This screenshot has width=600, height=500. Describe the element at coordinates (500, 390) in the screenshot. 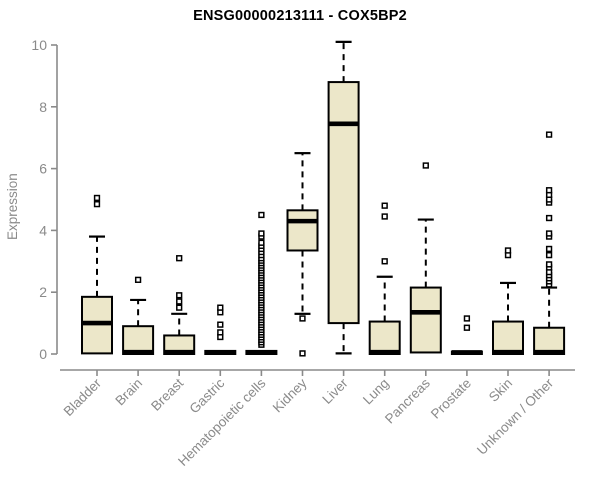

I see `x-tick-label: Skin` at that location.